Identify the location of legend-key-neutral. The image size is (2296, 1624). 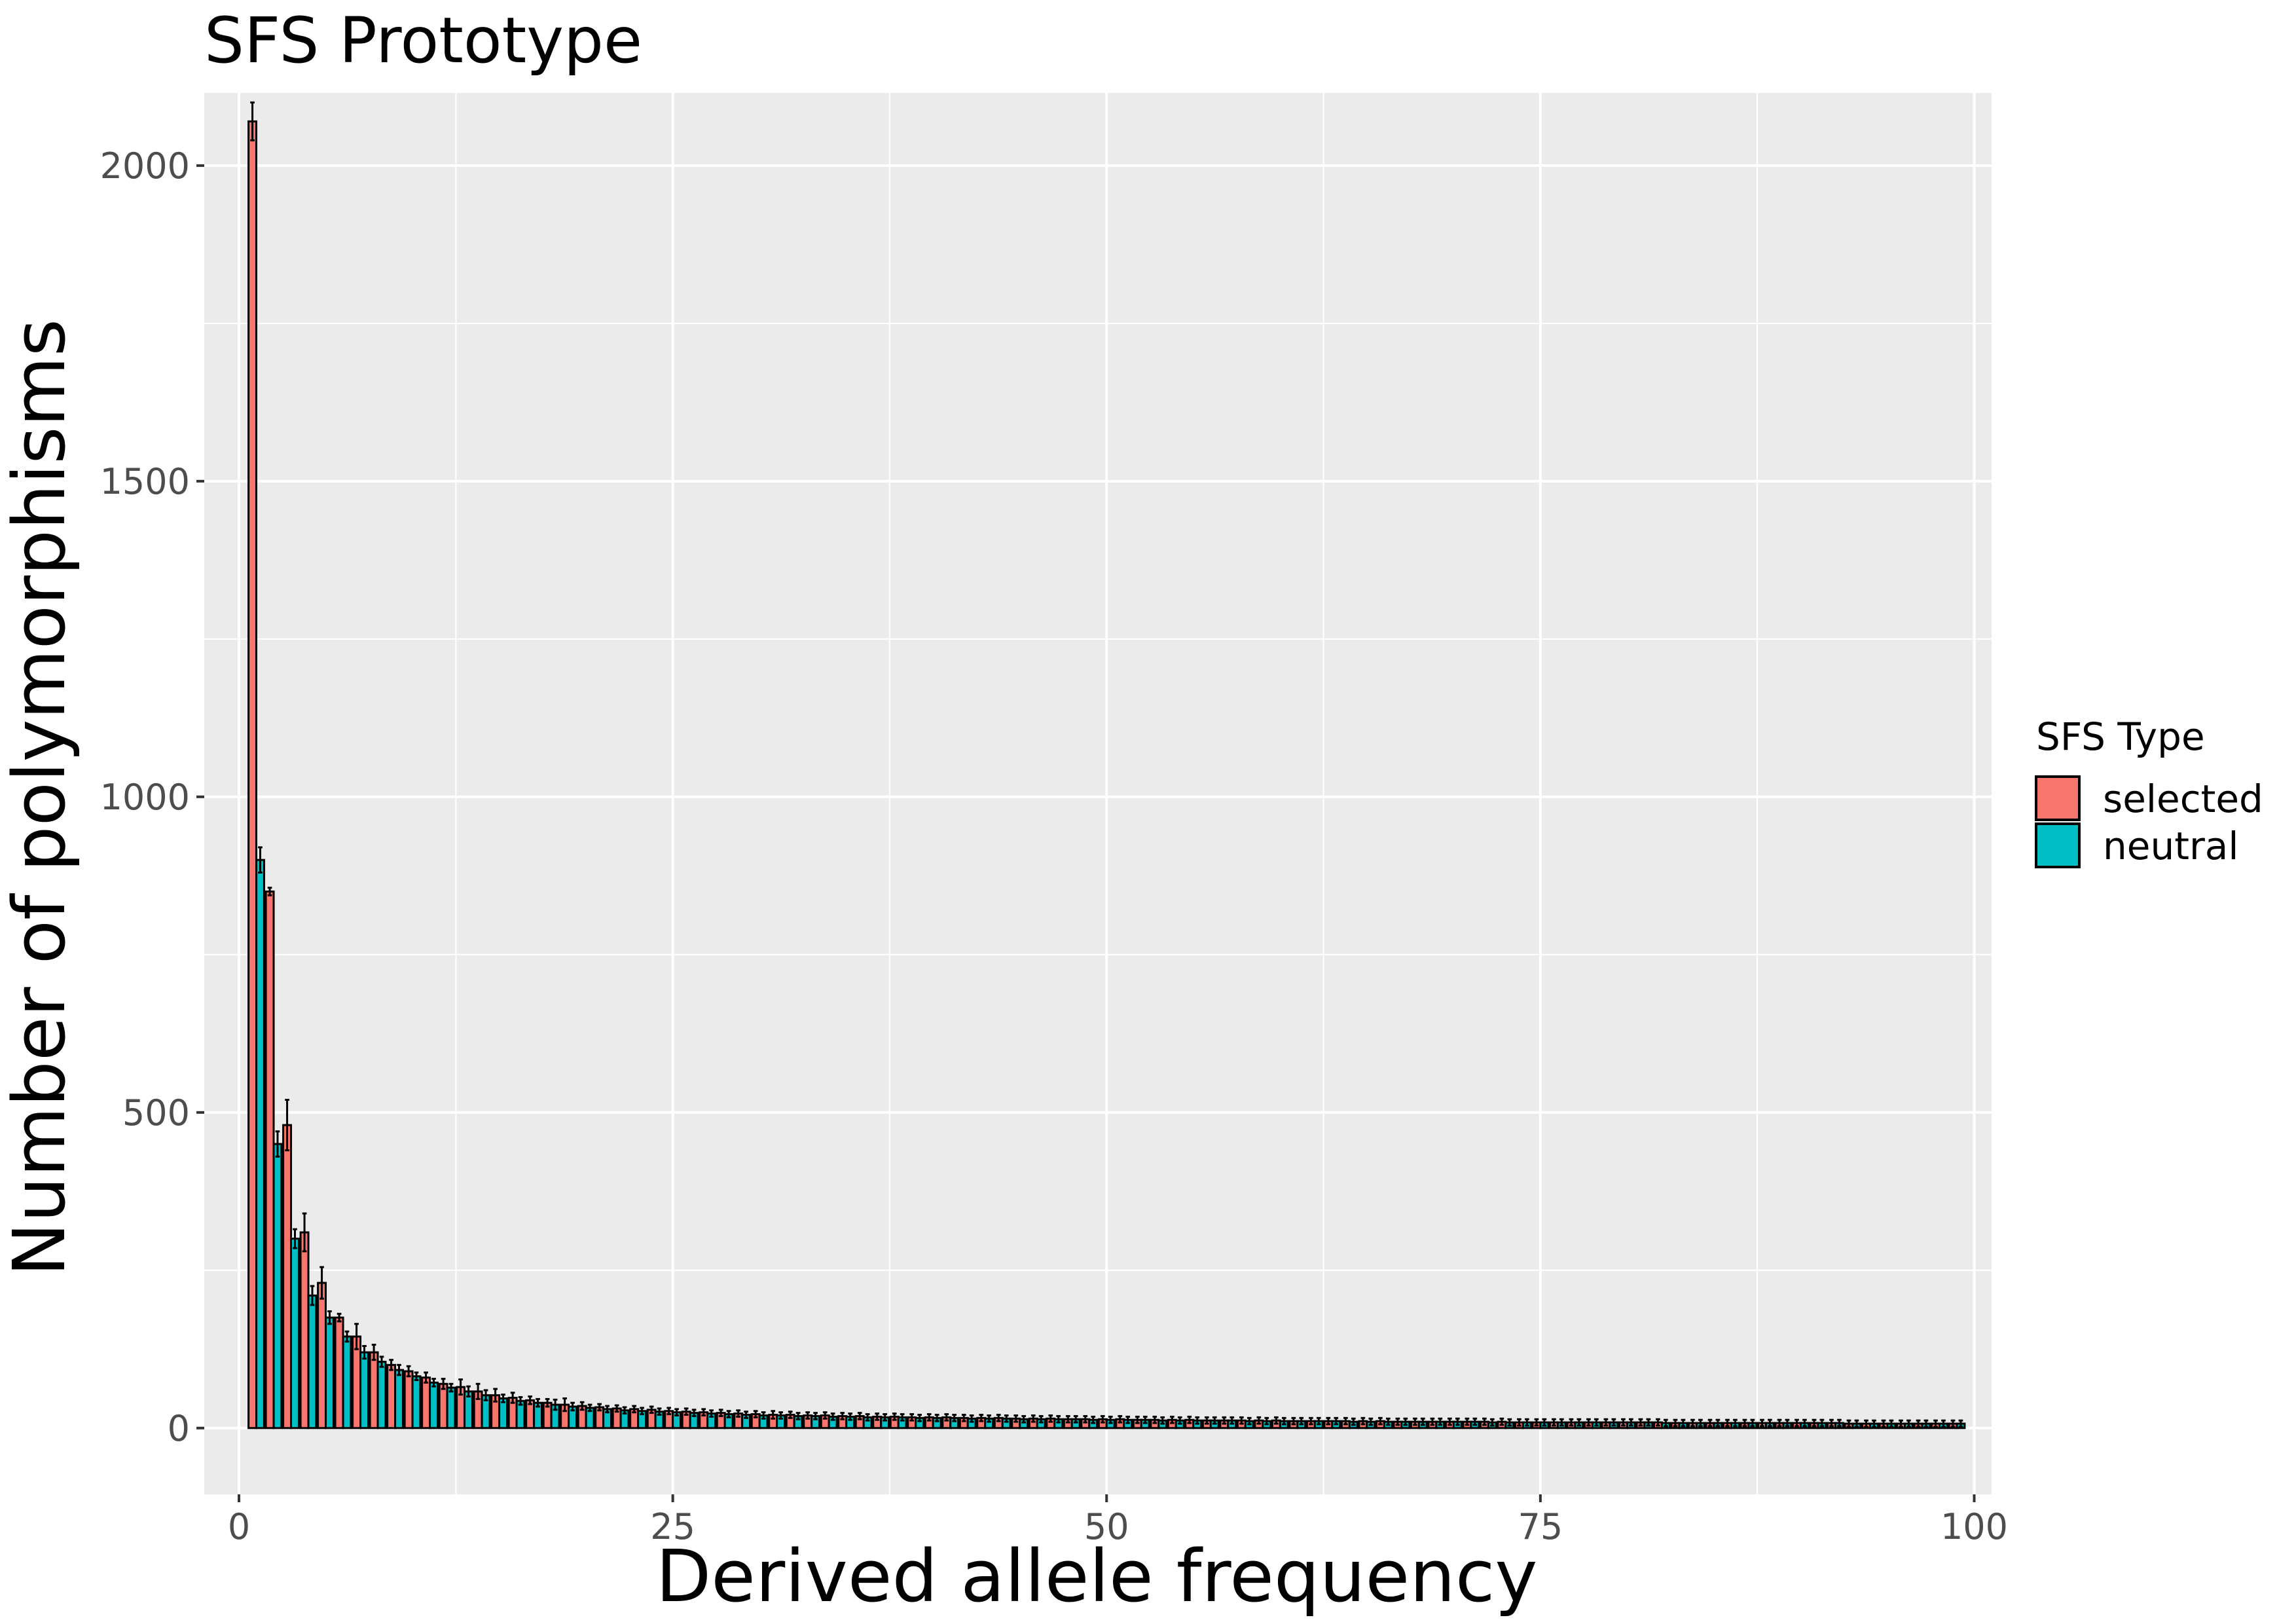
(2058, 845).